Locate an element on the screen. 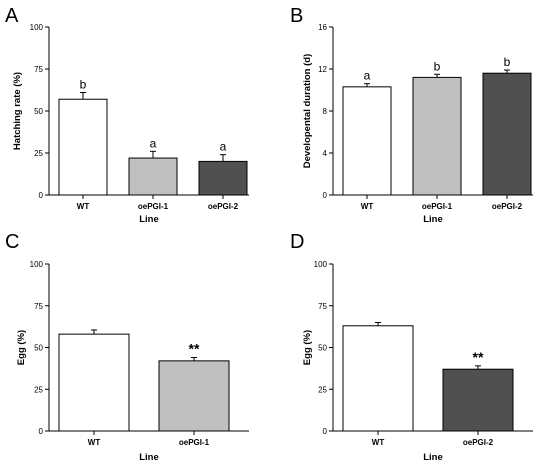  y-tick-label: 12 is located at coordinates (322, 69).